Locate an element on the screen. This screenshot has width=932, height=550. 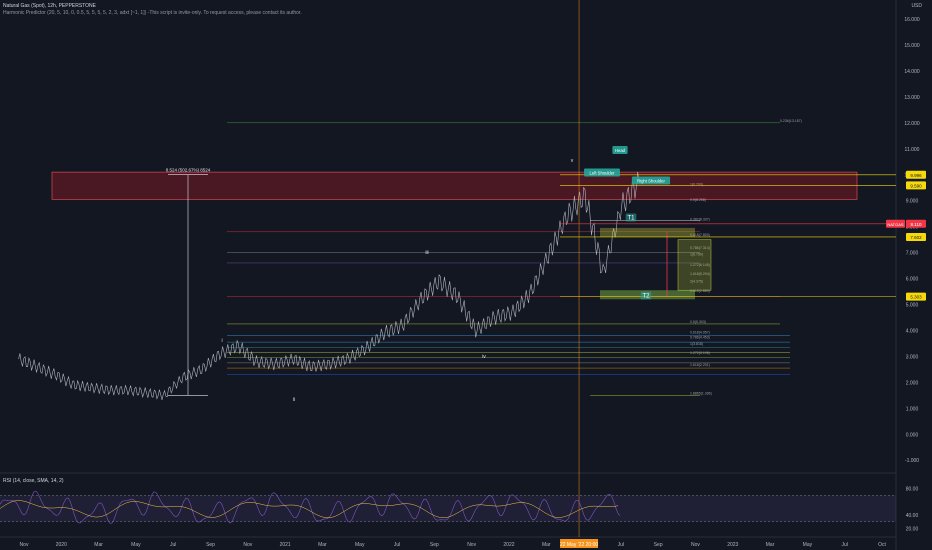
x-tick-label: Oct is located at coordinates (882, 545).